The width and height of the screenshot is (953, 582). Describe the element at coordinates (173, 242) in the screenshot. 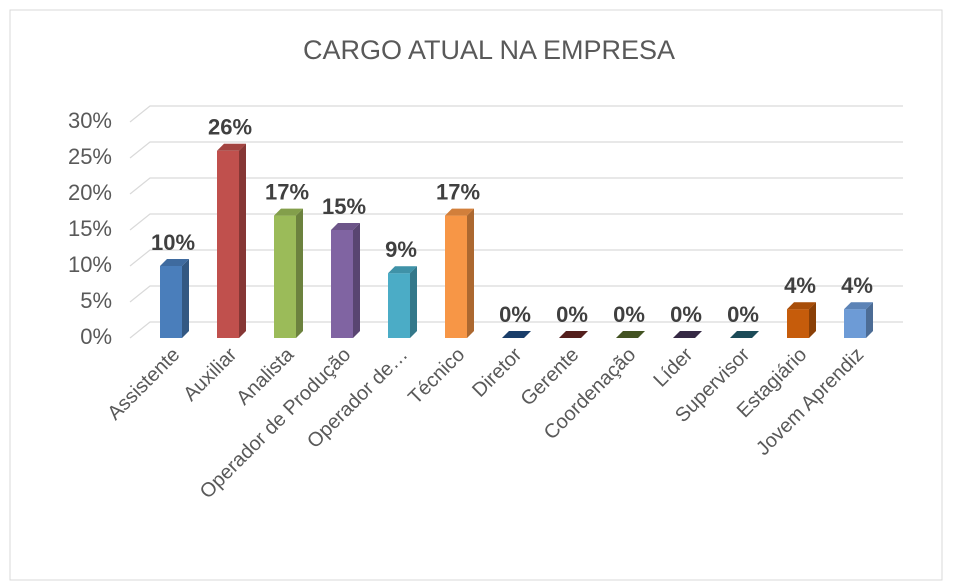

I see `data-label: 10%` at that location.